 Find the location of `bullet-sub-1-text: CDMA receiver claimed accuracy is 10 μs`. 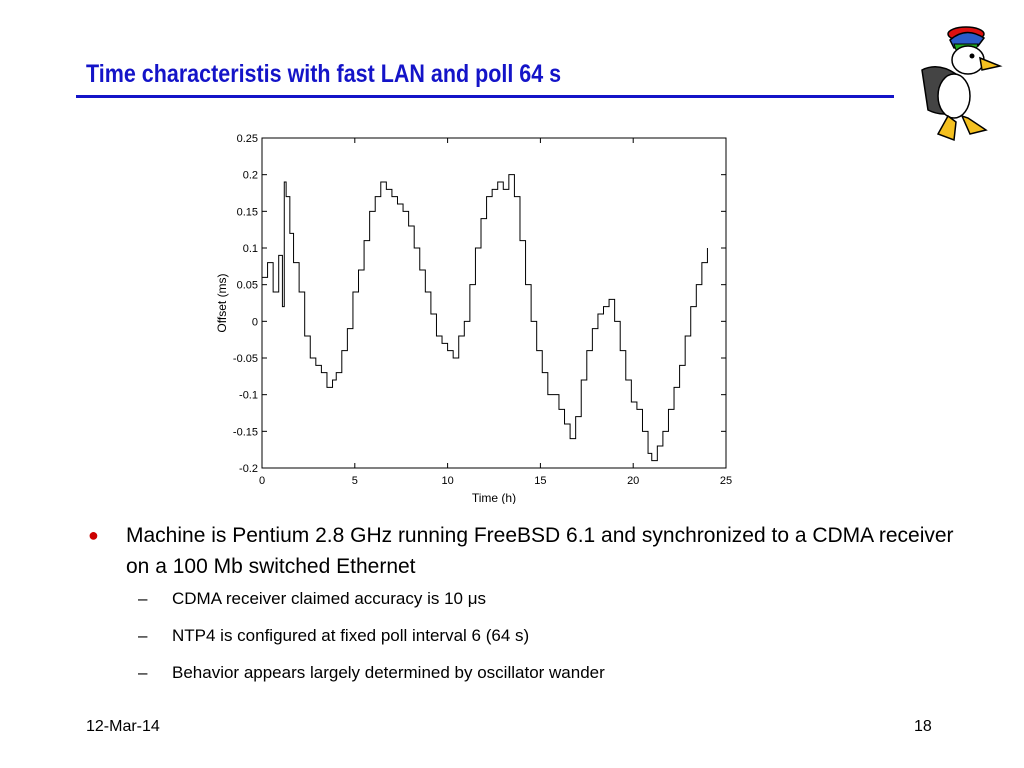

bullet-sub-1-text: CDMA receiver claimed accuracy is 10 μs is located at coordinates (329, 598).